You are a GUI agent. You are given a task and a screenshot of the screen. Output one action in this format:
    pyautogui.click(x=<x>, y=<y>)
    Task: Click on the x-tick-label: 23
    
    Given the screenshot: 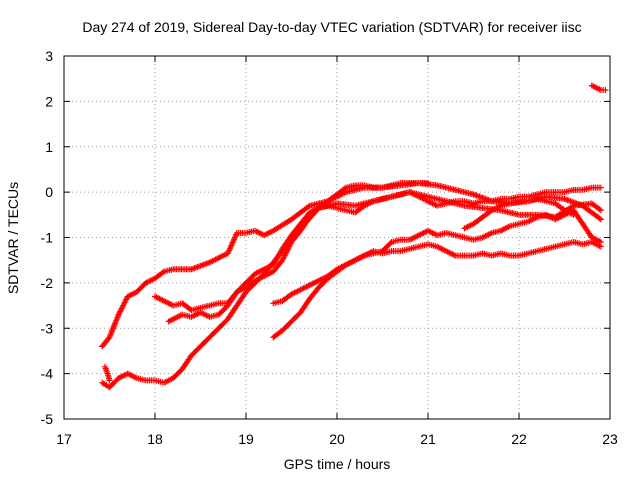 What is the action you would take?
    pyautogui.click(x=610, y=439)
    